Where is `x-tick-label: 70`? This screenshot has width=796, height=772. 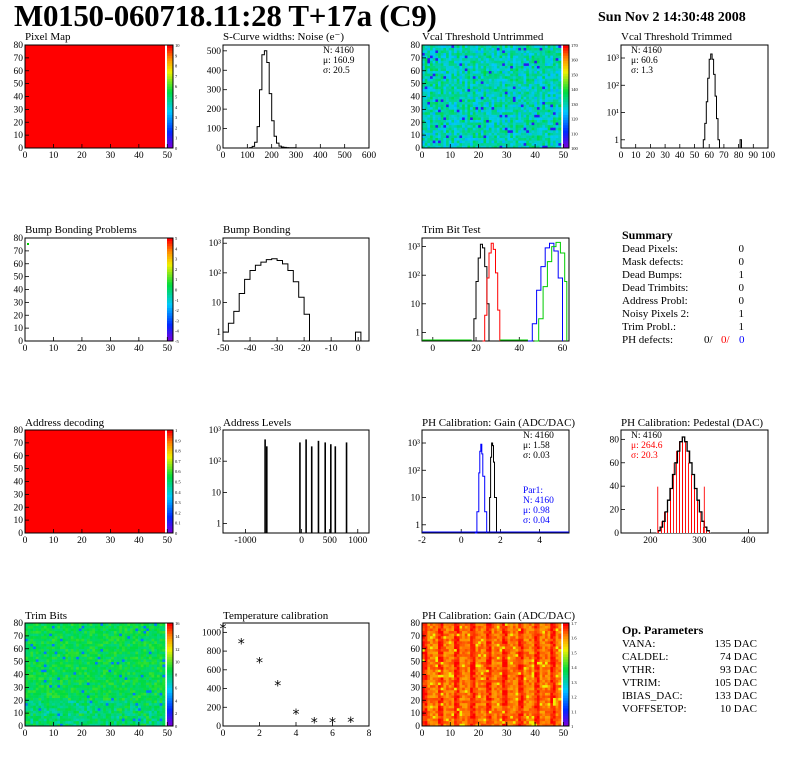 x-tick-label: 70 is located at coordinates (724, 156).